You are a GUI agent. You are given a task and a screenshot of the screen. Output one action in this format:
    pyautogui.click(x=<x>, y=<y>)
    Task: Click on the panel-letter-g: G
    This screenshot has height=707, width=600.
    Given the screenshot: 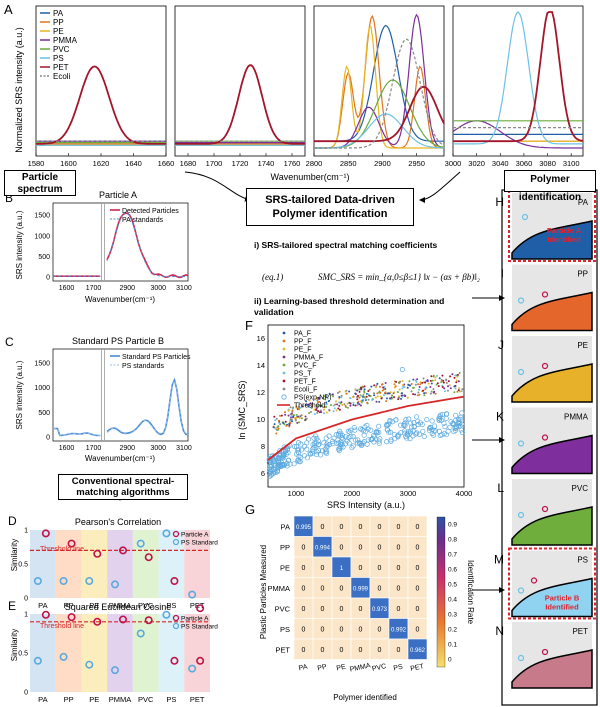 What is the action you would take?
    pyautogui.click(x=250, y=509)
    